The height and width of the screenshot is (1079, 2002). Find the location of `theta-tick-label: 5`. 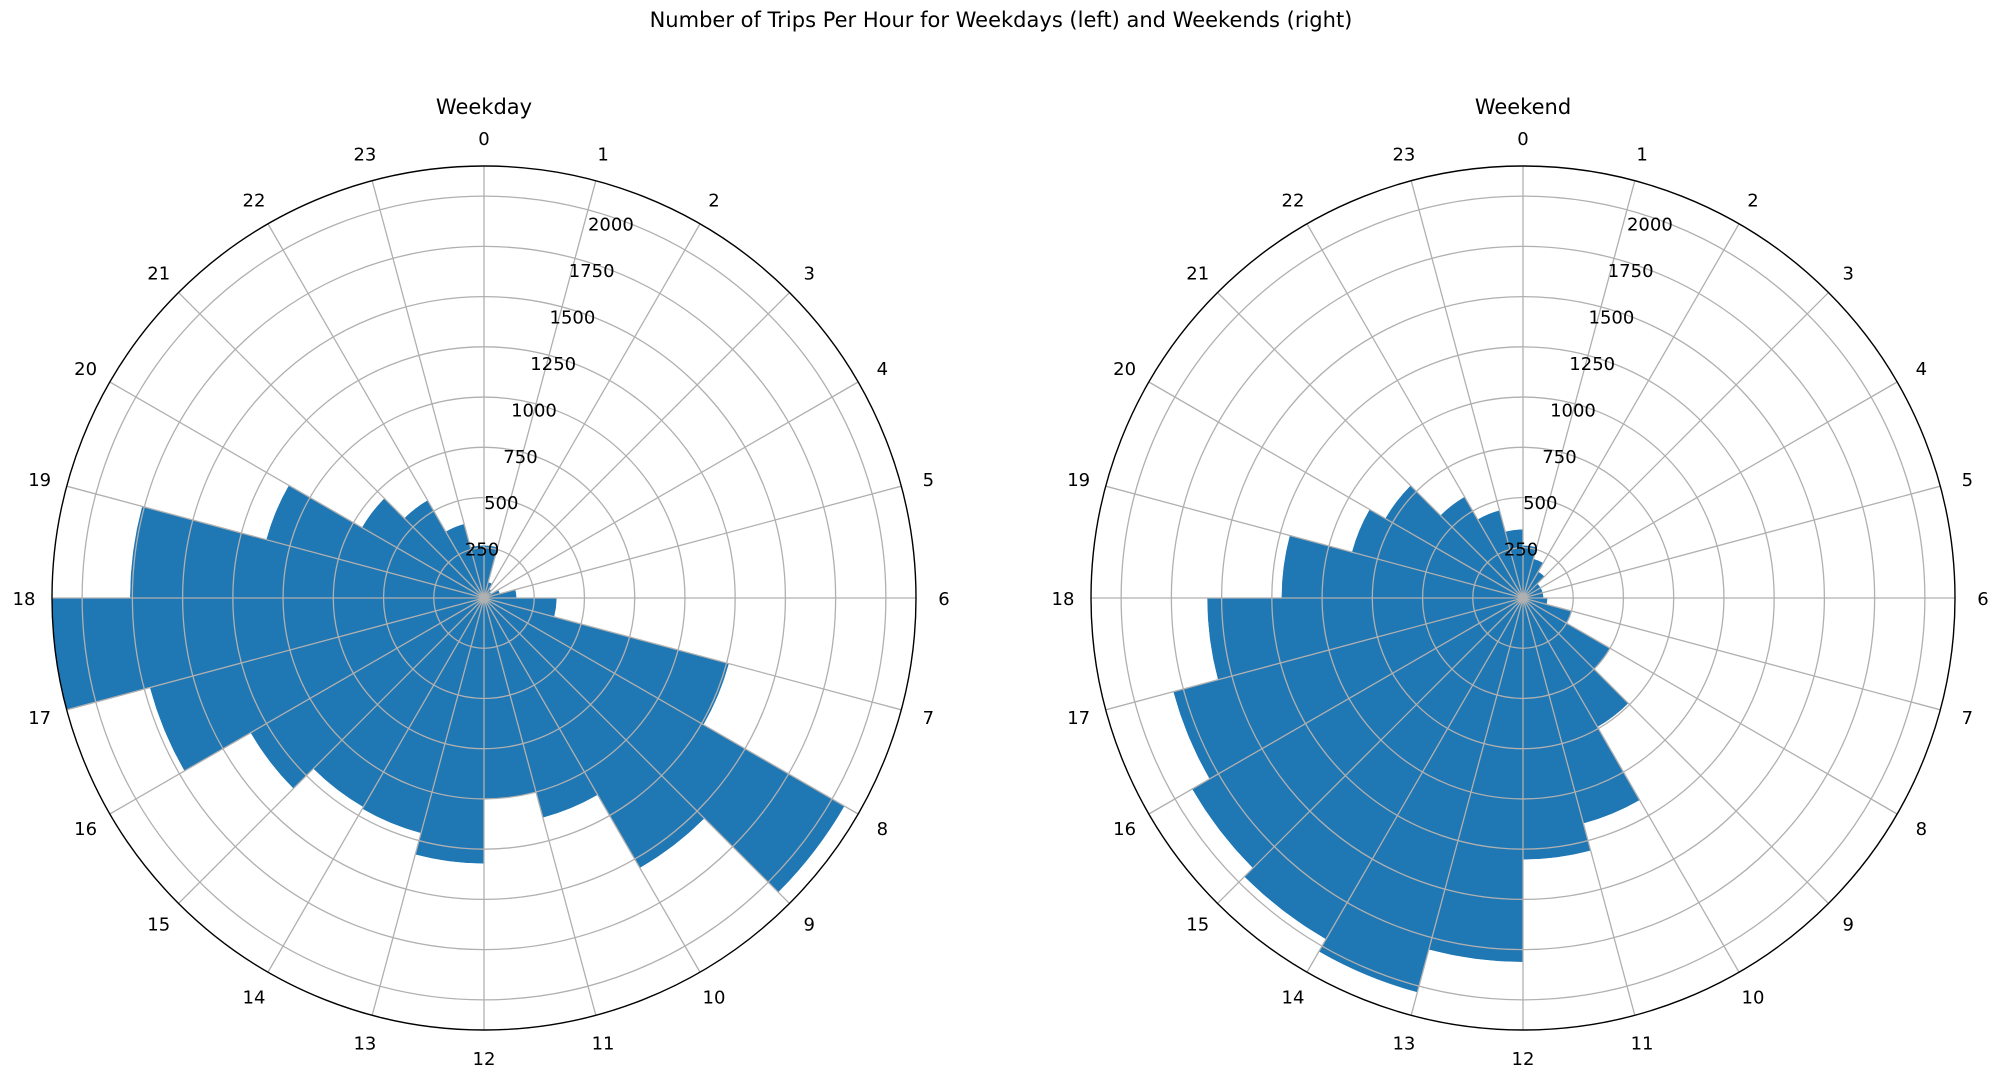

theta-tick-label: 5 is located at coordinates (928, 480).